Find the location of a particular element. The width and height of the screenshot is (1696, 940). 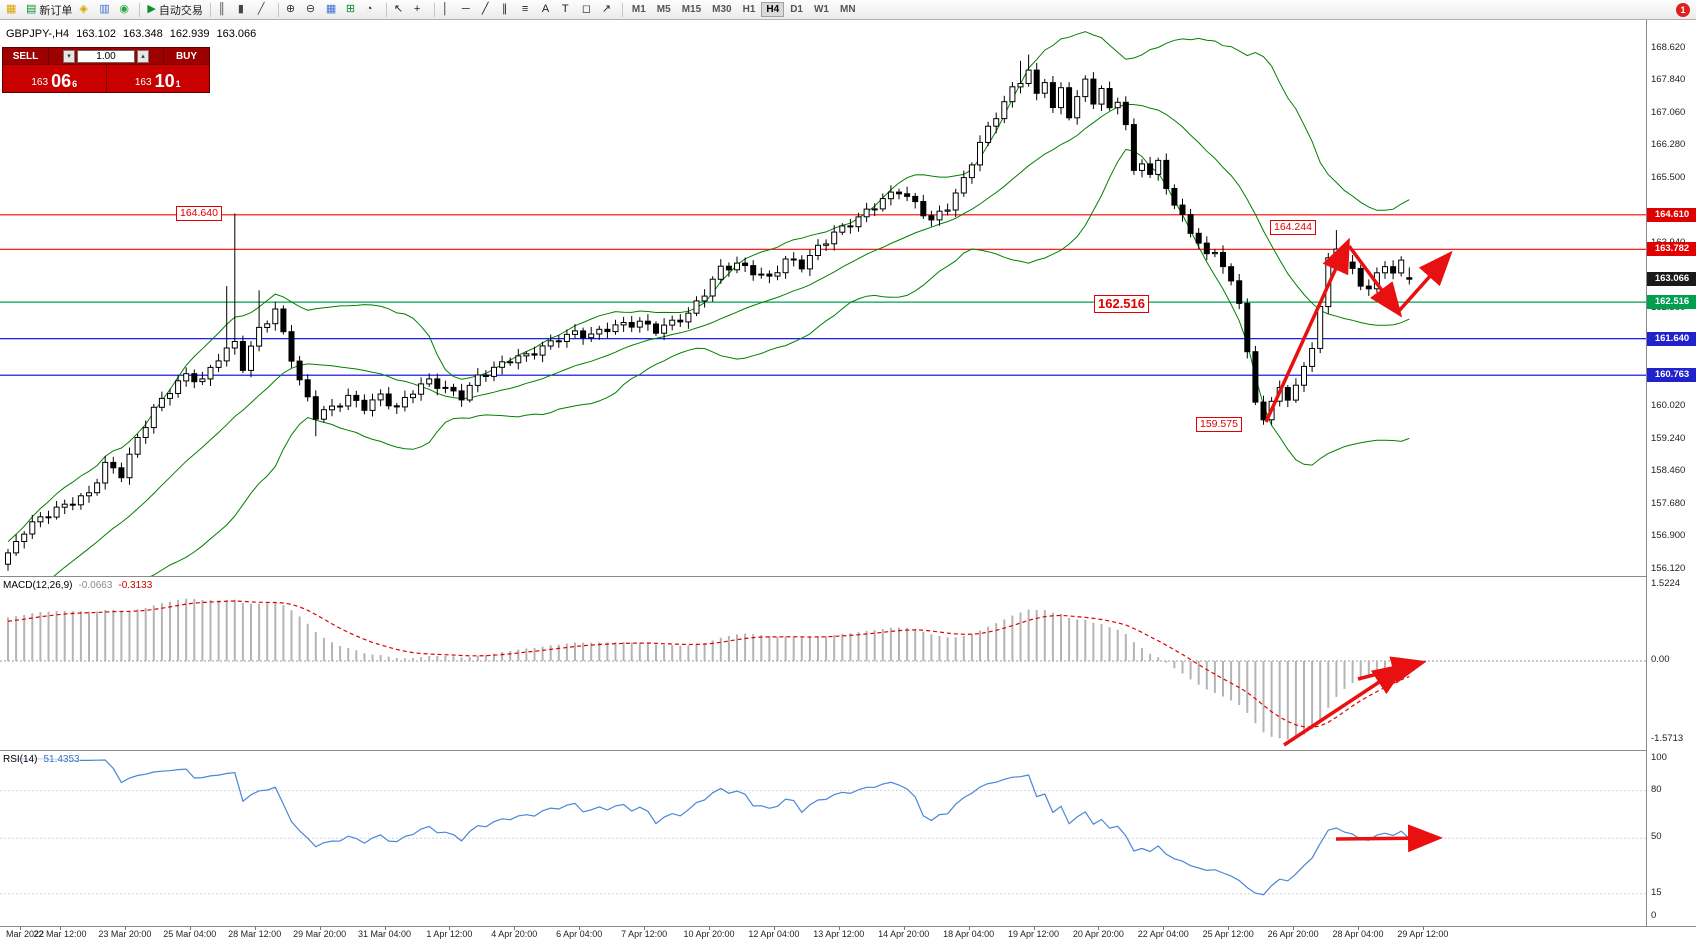

price-badge: 161.640 is located at coordinates (1671, 338).